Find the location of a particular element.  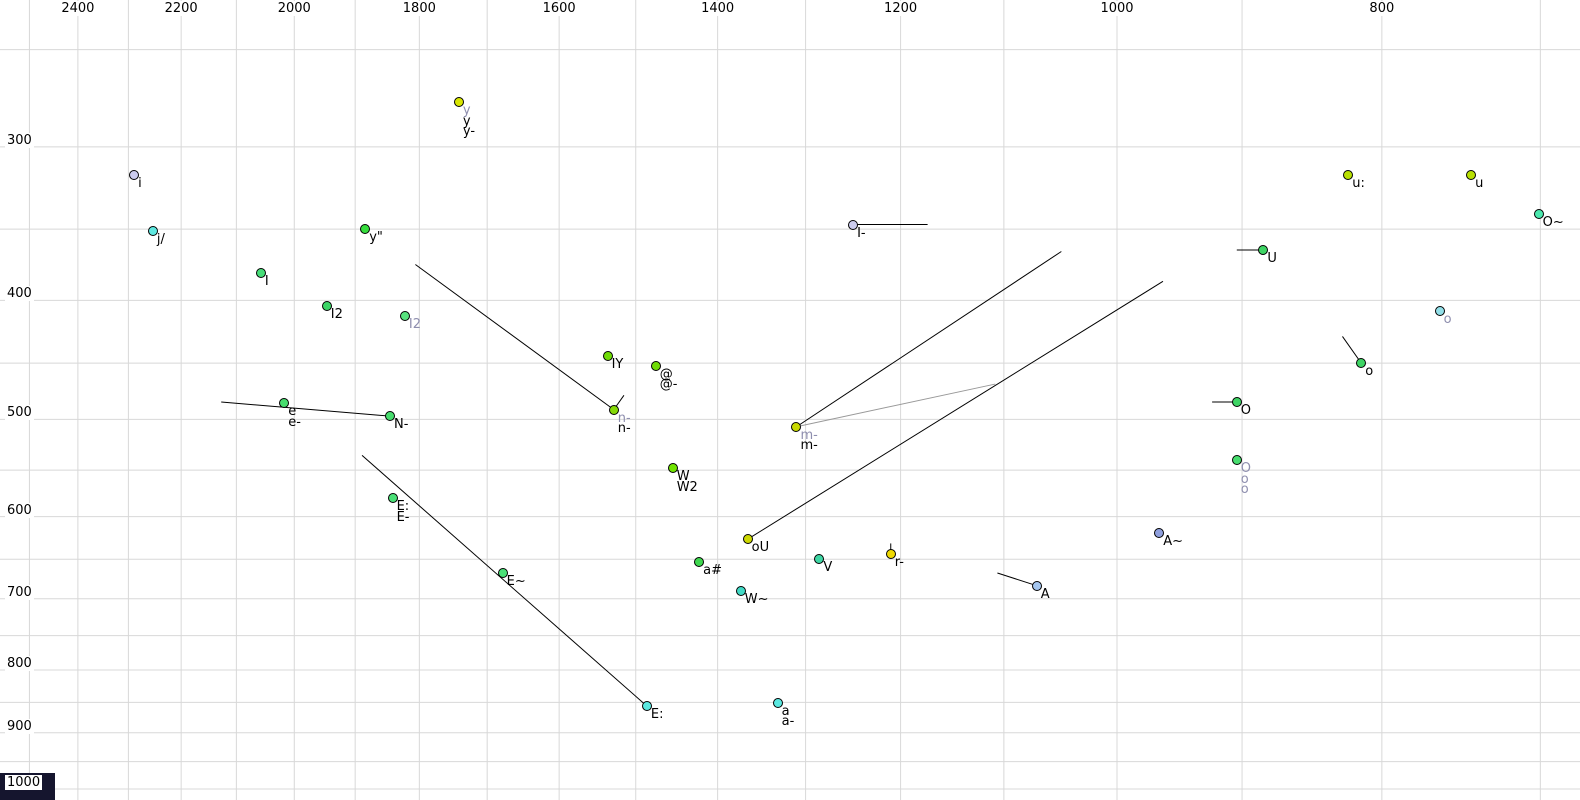

x-tick-label: 1600 is located at coordinates (559, 8).